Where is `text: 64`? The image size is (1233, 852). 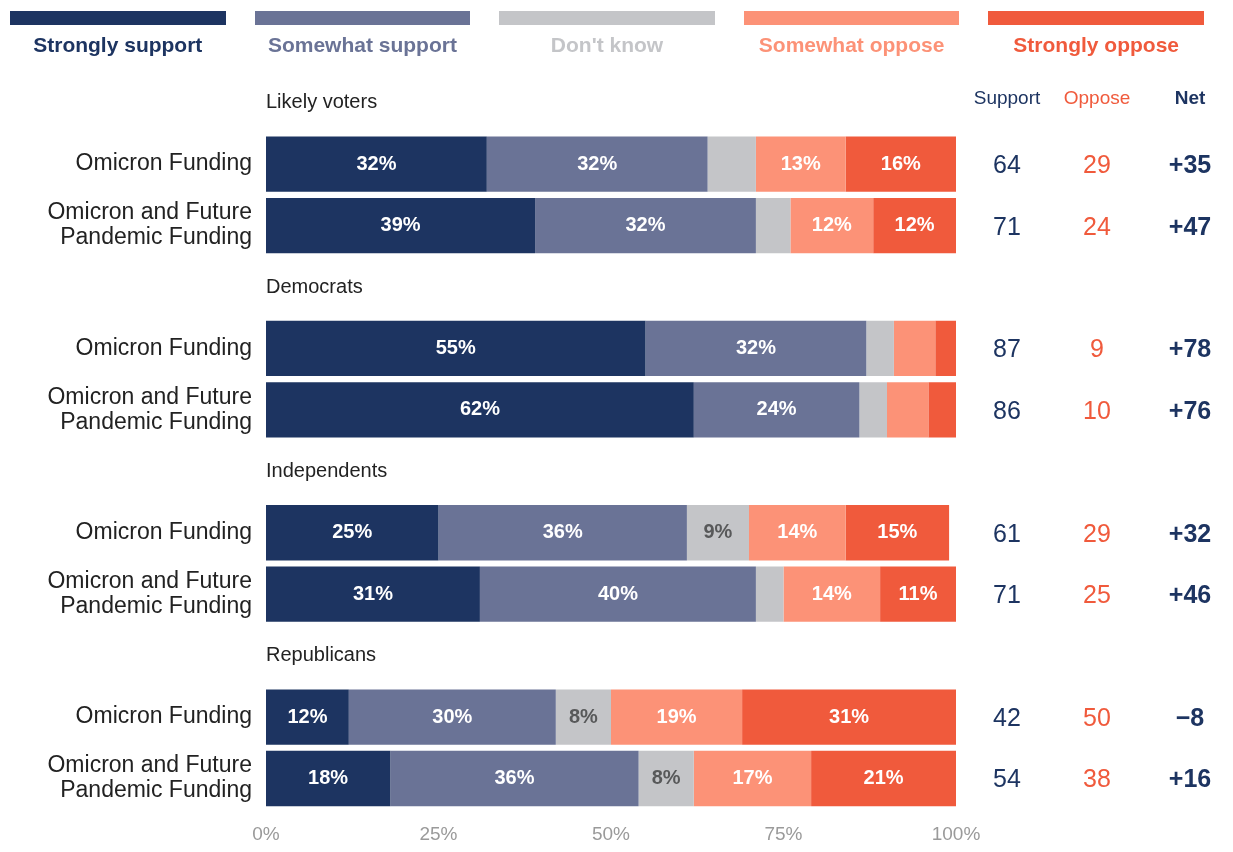
text: 64 is located at coordinates (1007, 164).